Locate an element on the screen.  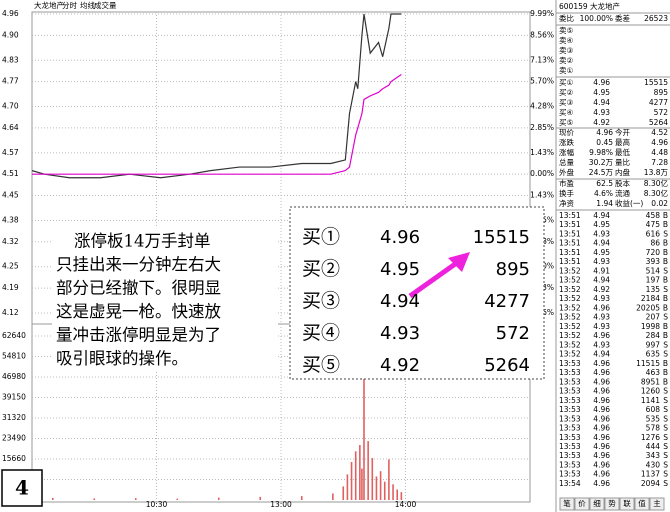
bid-volume: 15515 is located at coordinates (501, 237).